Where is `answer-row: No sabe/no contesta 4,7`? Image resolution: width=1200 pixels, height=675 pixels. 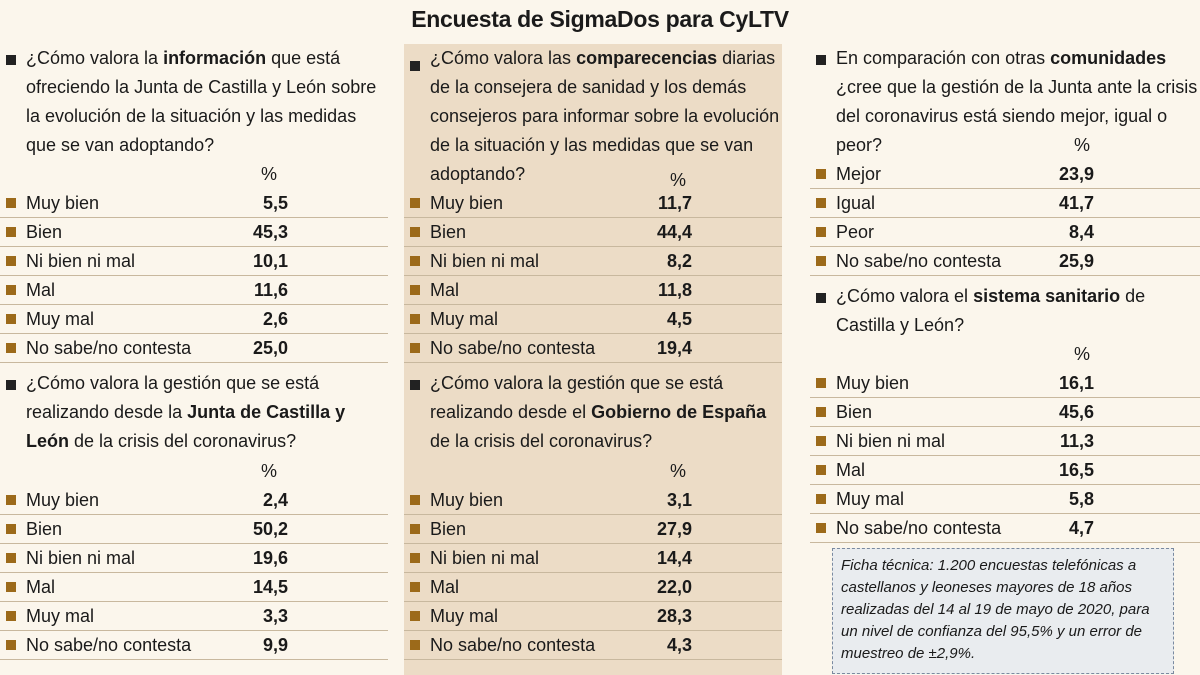
answer-row: No sabe/no contesta 4,7 is located at coordinates (1005, 528).